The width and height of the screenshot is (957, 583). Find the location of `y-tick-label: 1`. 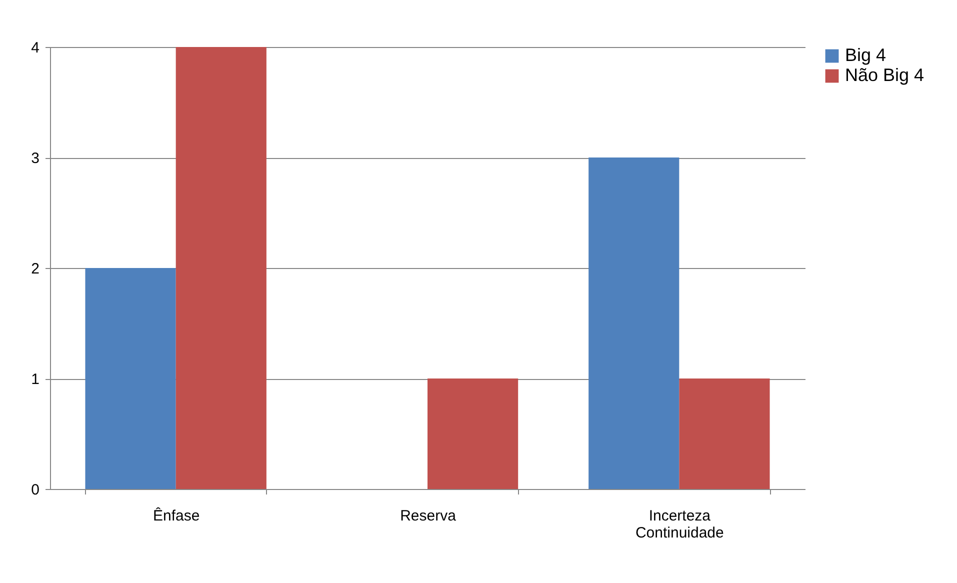

y-tick-label: 1 is located at coordinates (35, 379).